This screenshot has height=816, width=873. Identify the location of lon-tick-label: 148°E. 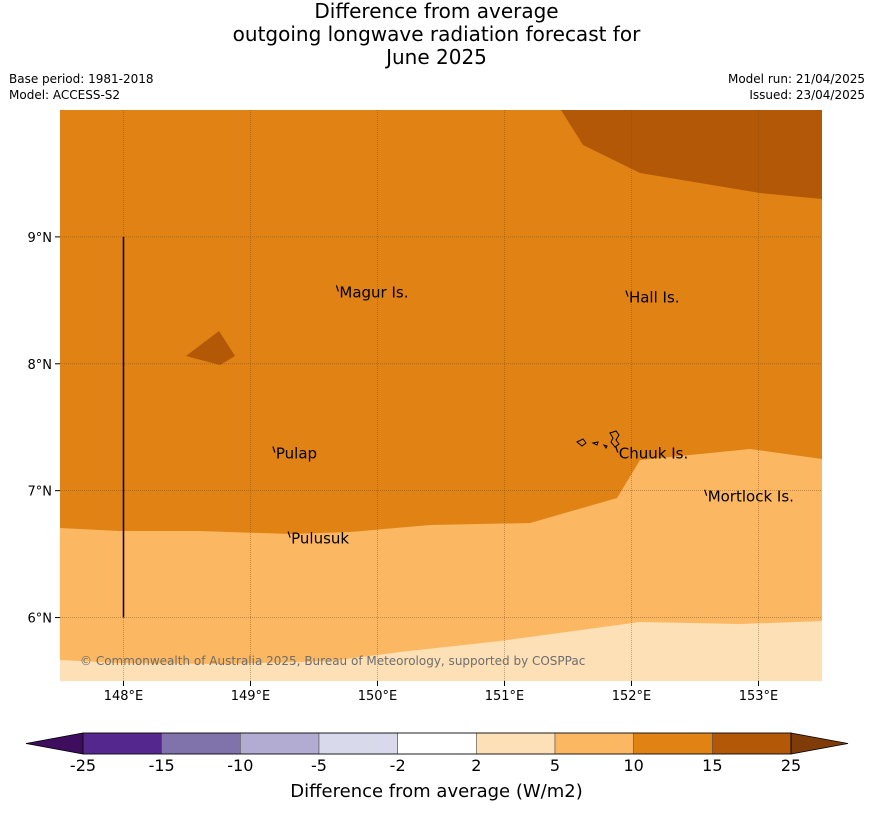
(124, 696).